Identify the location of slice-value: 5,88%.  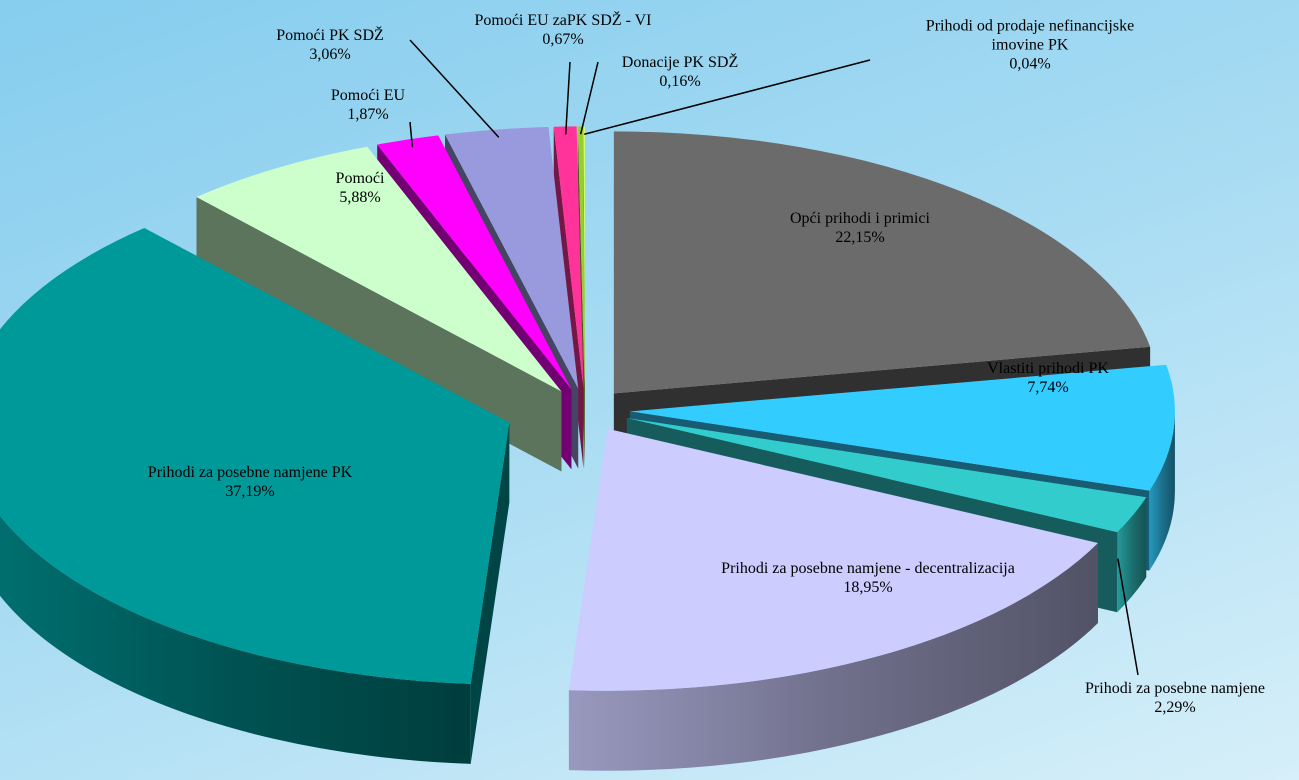
(360, 197).